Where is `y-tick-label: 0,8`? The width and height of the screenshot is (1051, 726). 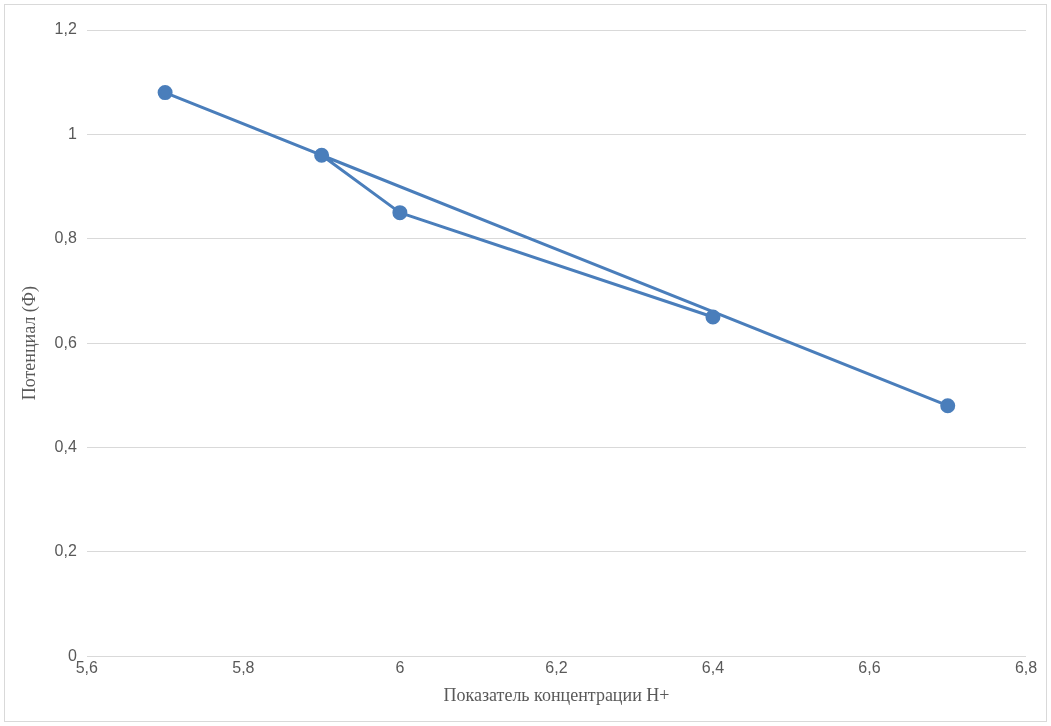
y-tick-label: 0,8 is located at coordinates (65, 238).